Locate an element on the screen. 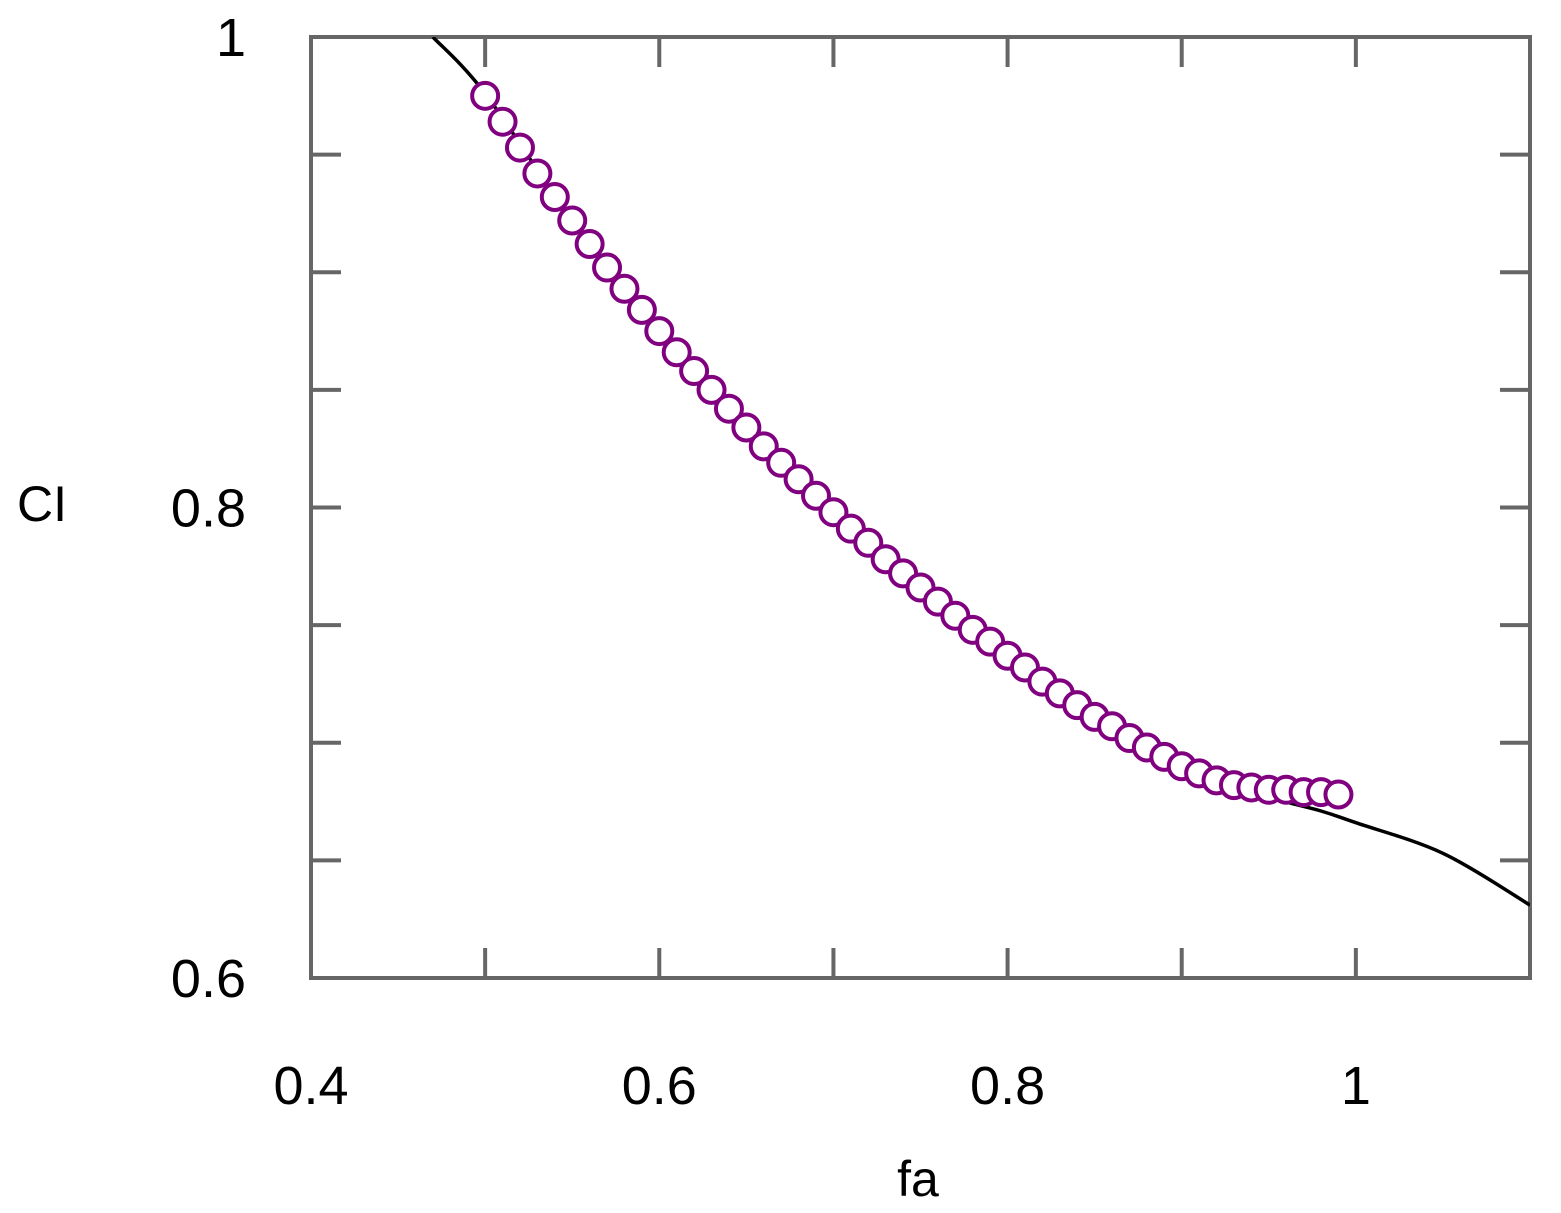 This screenshot has width=1561, height=1213. x-axis-label: fa is located at coordinates (918, 1179).